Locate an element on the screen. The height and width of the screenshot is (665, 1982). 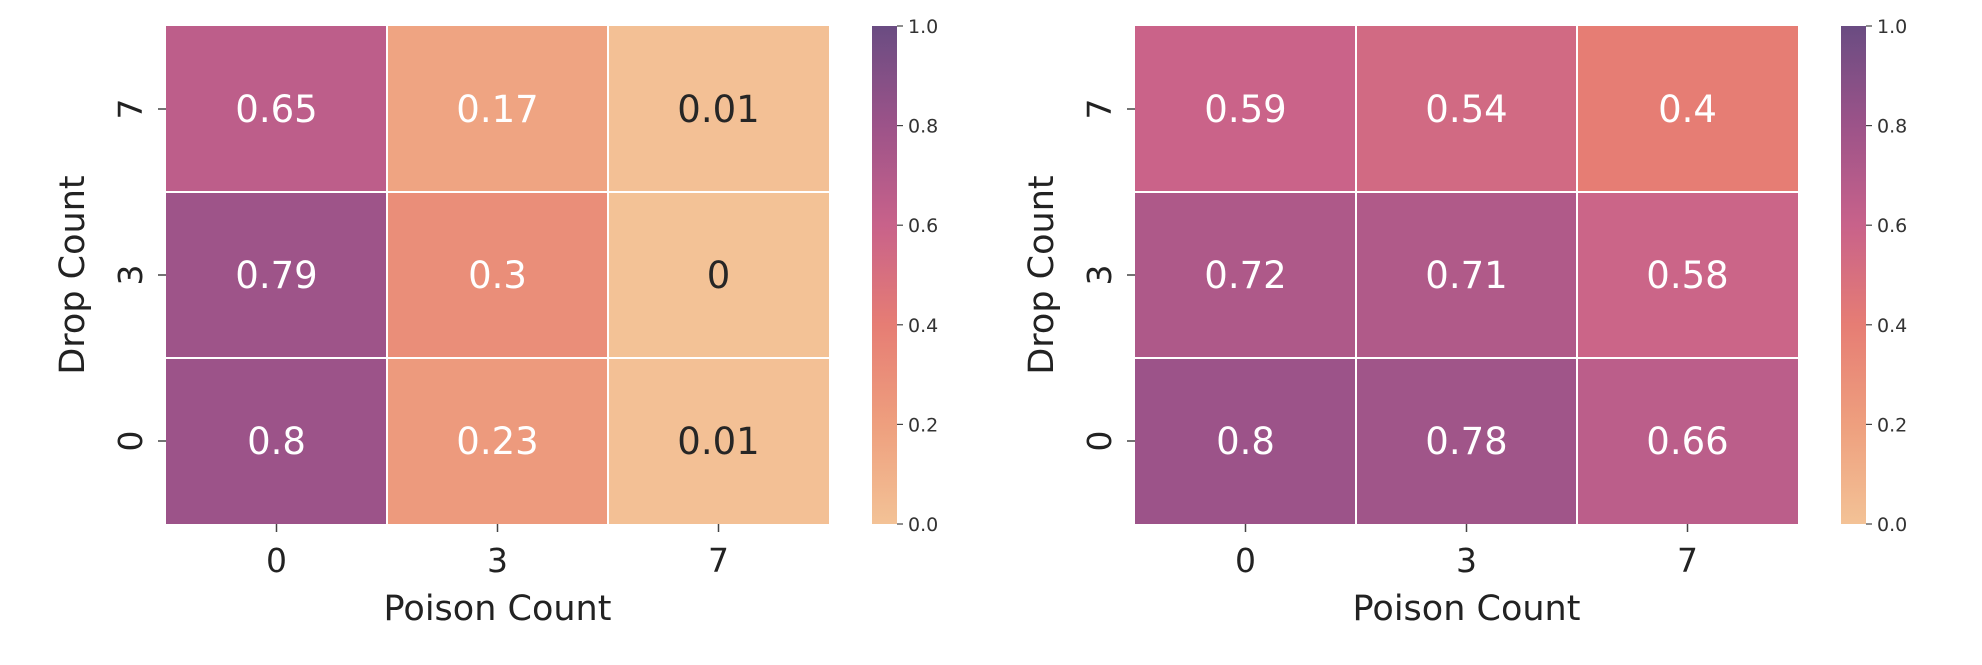
cell-value-label: 0.66 is located at coordinates (1687, 441).